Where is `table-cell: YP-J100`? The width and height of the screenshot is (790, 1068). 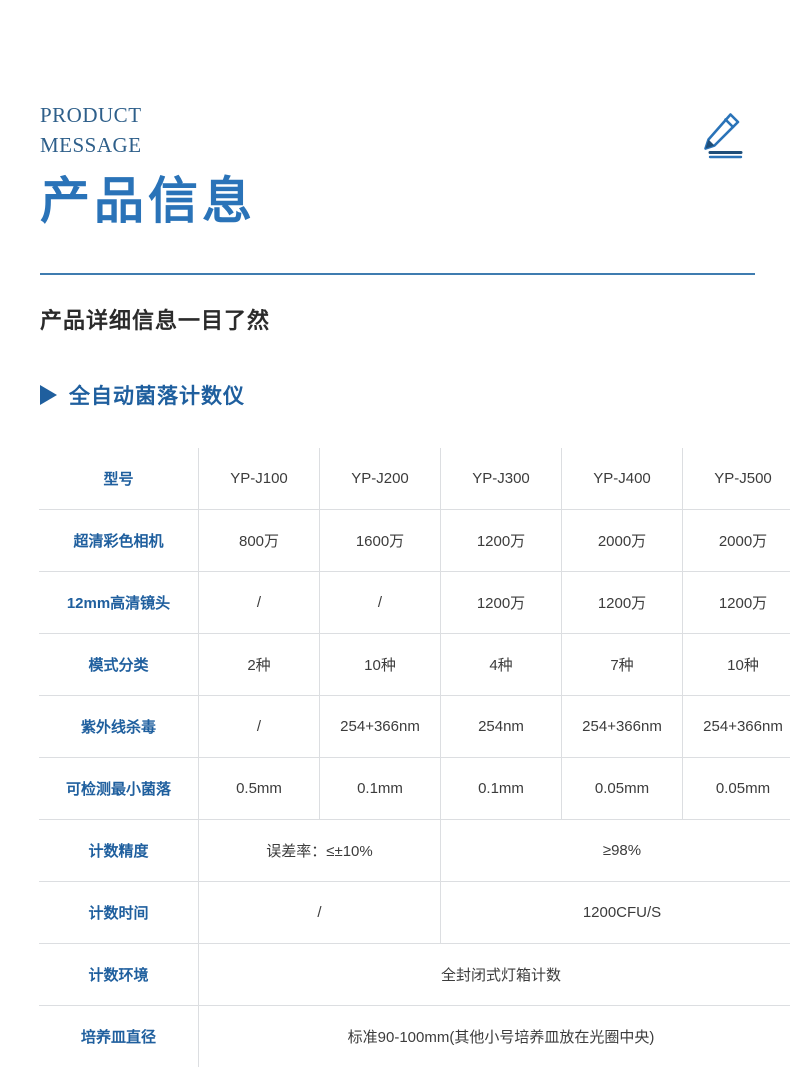
table-cell: YP-J100 is located at coordinates (259, 479).